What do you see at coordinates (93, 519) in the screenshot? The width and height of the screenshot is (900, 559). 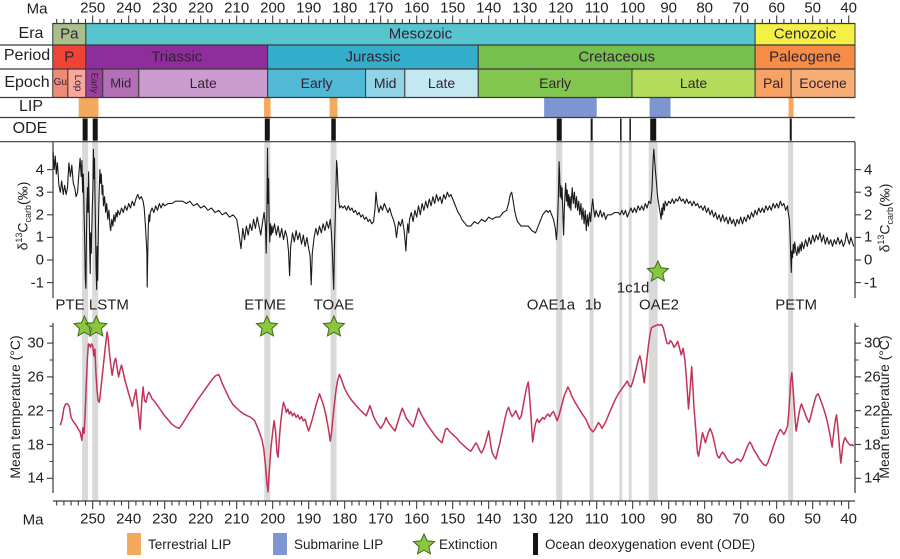 I see `bottom-tick-label: 250` at bounding box center [93, 519].